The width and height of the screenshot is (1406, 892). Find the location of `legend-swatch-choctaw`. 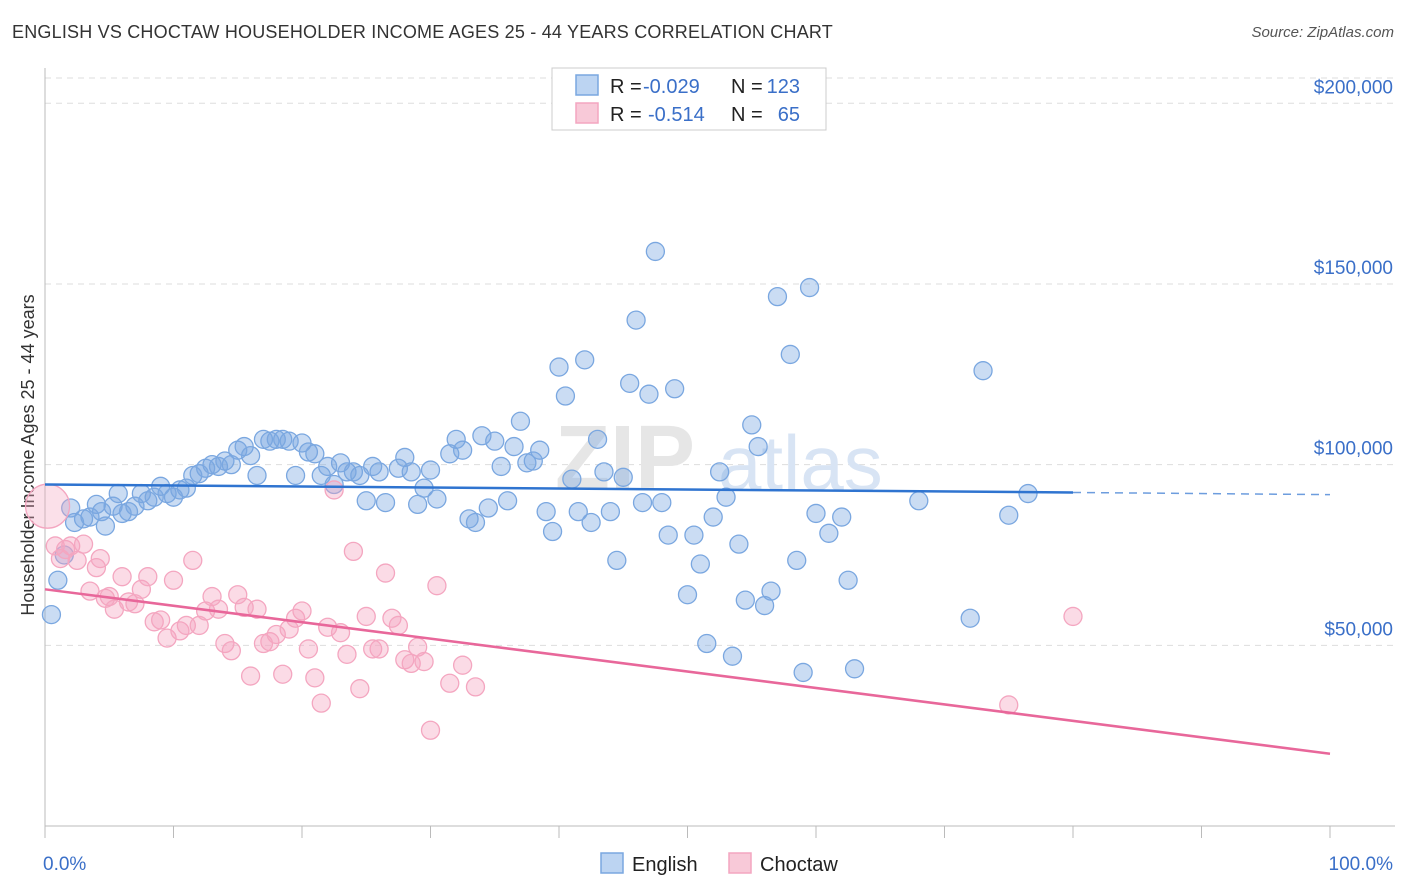

legend-swatch-choctaw is located at coordinates (740, 863).